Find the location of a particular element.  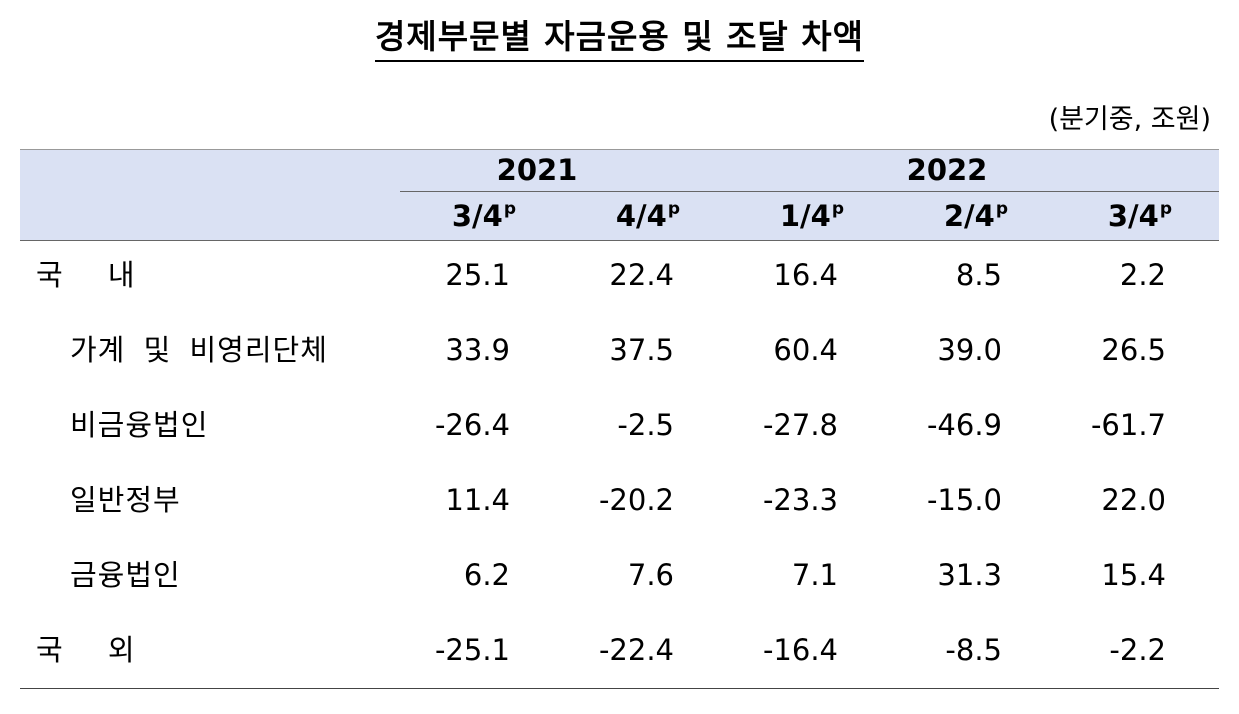

quarter-label: 2/4 is located at coordinates (969, 216).